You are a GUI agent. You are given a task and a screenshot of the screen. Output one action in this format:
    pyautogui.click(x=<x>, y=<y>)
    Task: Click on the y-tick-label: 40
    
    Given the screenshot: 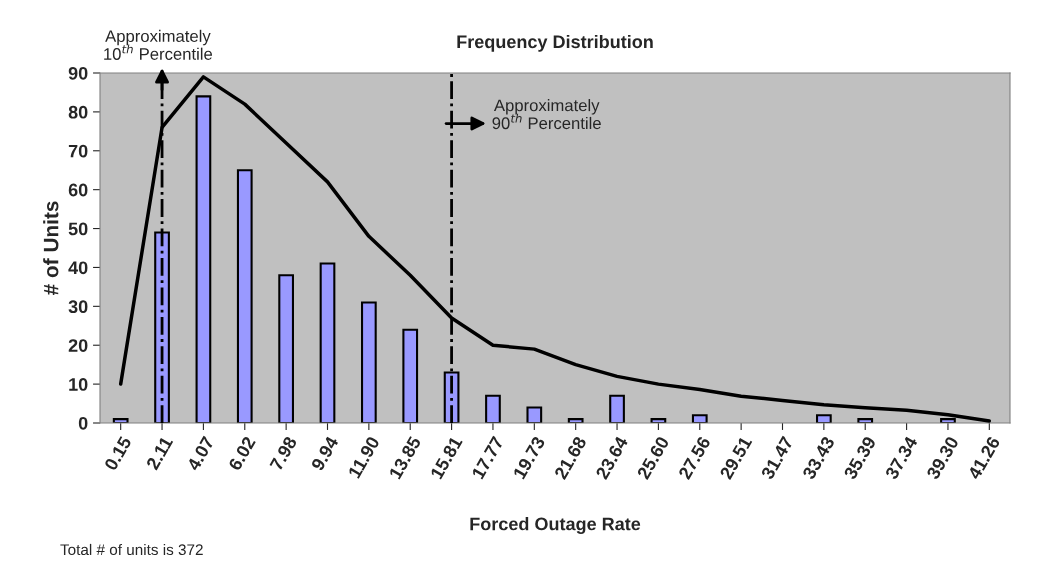 What is the action you would take?
    pyautogui.click(x=78, y=268)
    